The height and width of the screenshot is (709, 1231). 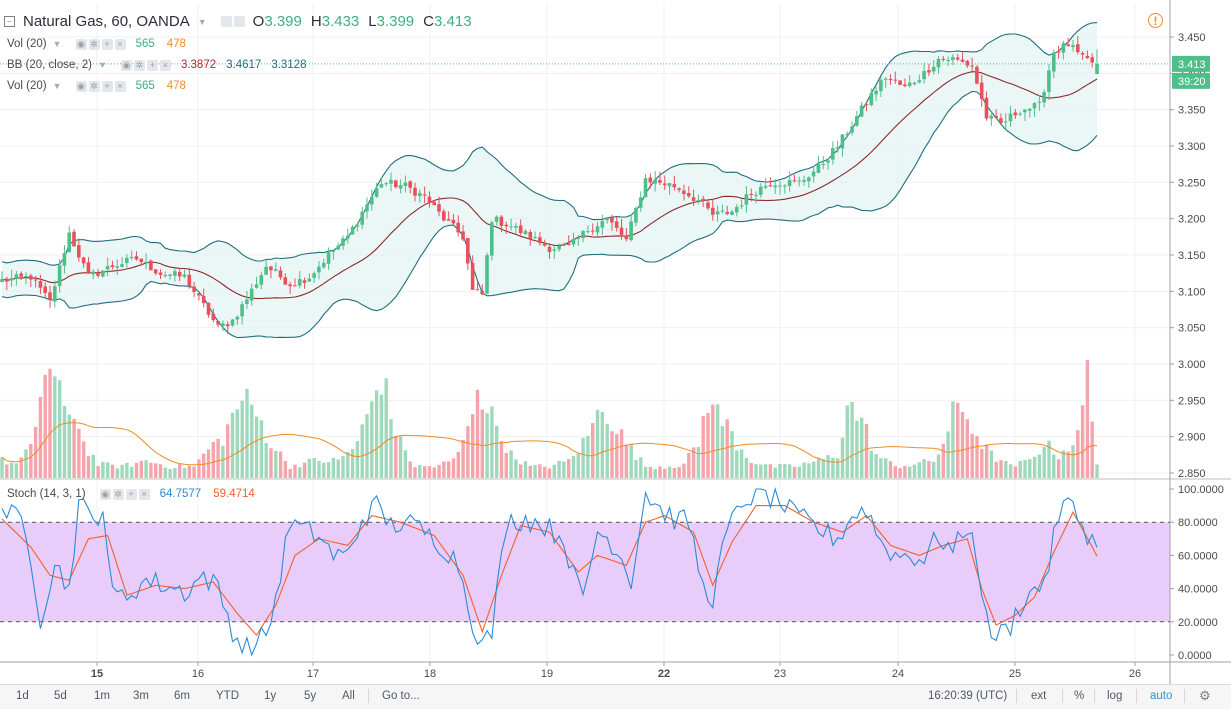 What do you see at coordinates (310, 696) in the screenshot?
I see `range-5y-button: 5y` at bounding box center [310, 696].